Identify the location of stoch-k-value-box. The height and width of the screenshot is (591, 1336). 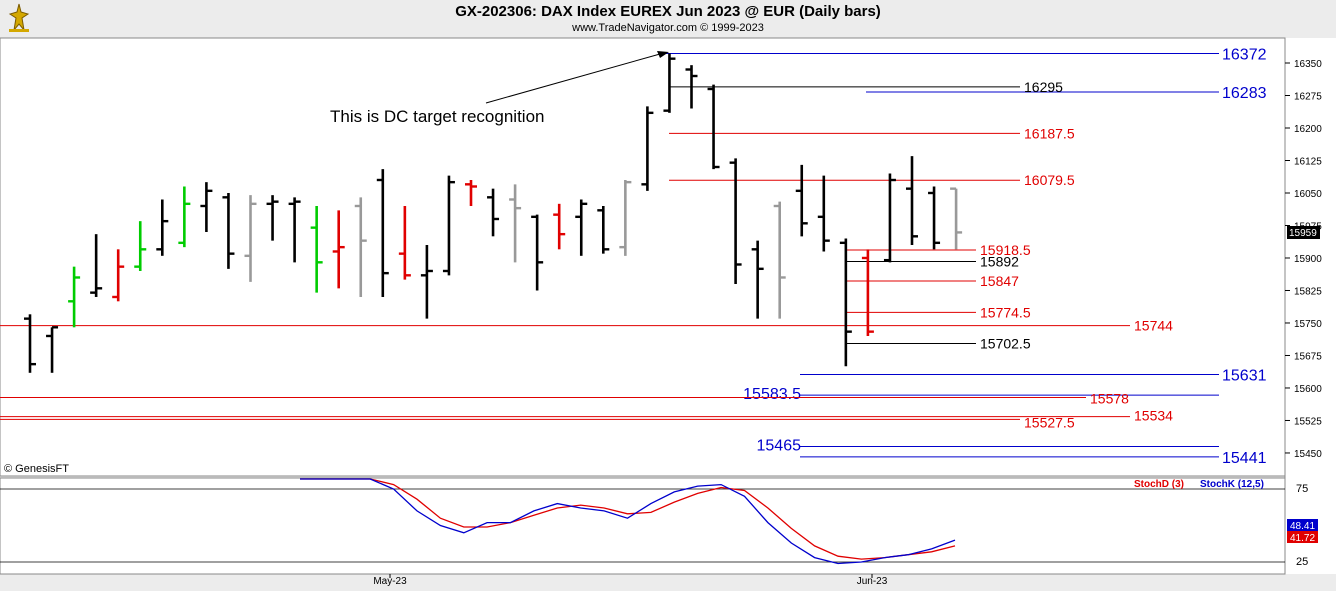
(1302, 525).